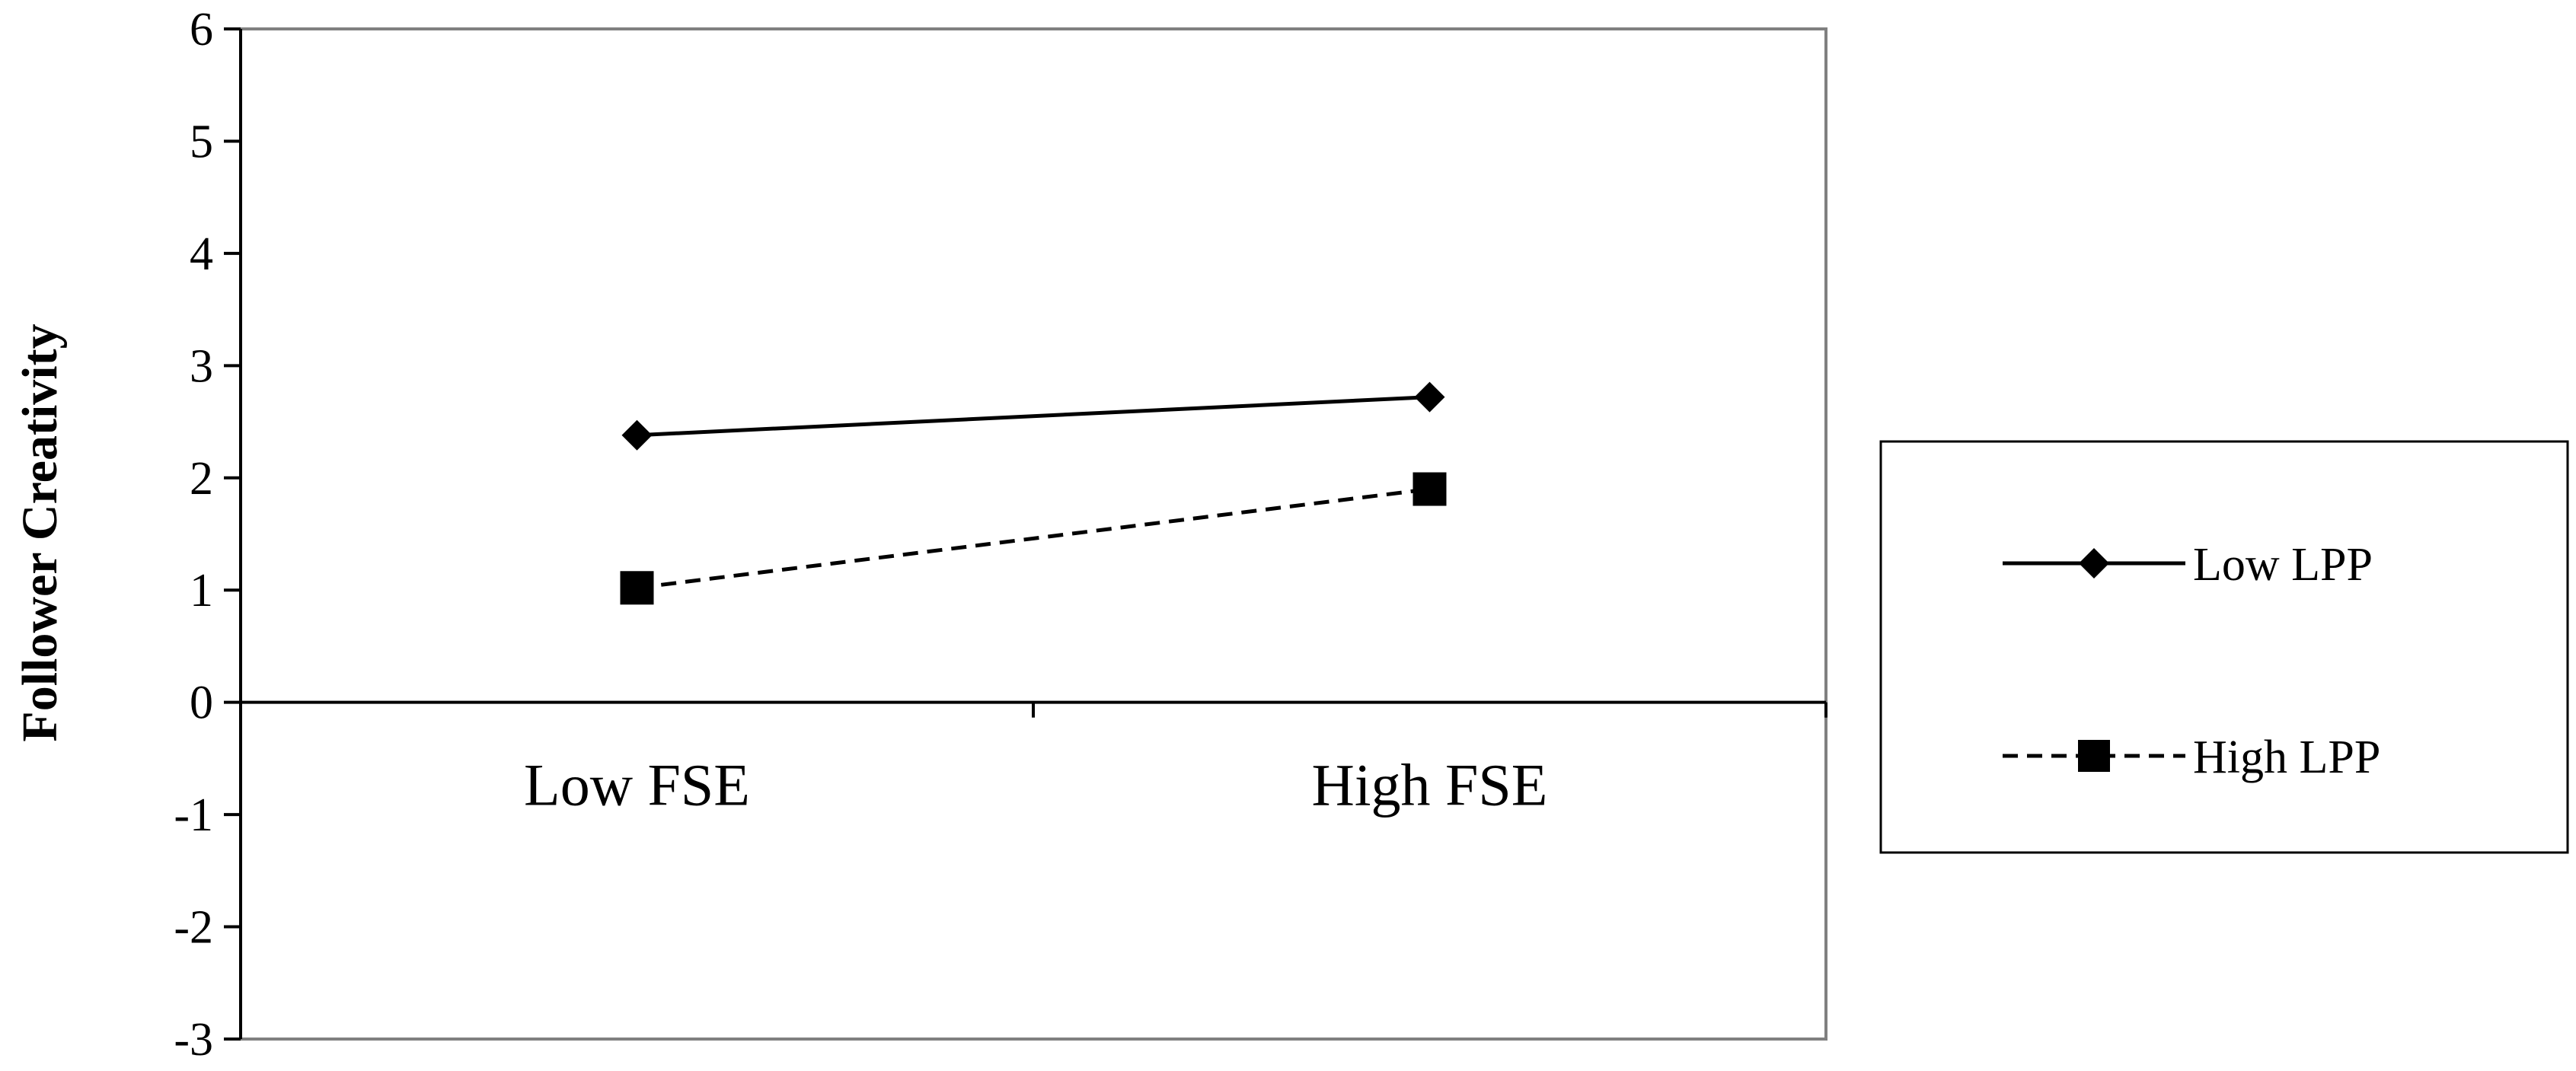  I want to click on y-tick-label: -1, so click(193, 815).